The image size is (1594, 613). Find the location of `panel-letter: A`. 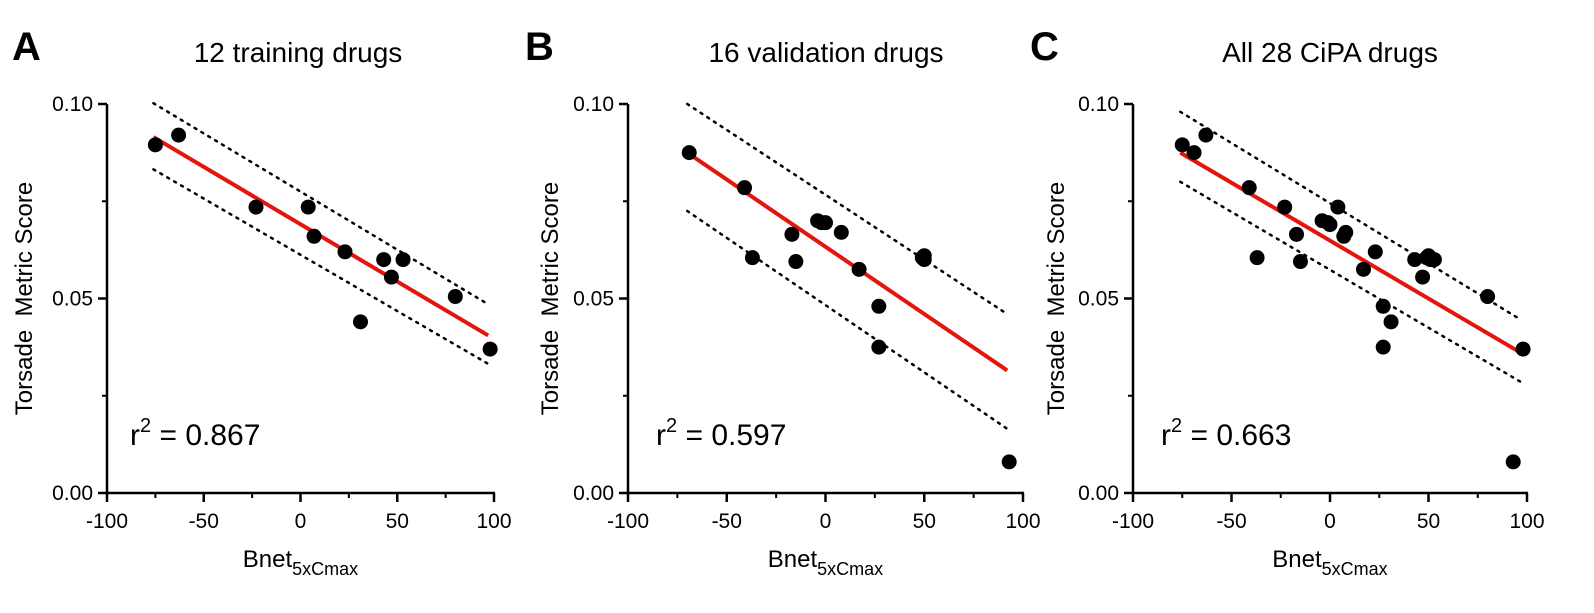

panel-letter: A is located at coordinates (26, 47).